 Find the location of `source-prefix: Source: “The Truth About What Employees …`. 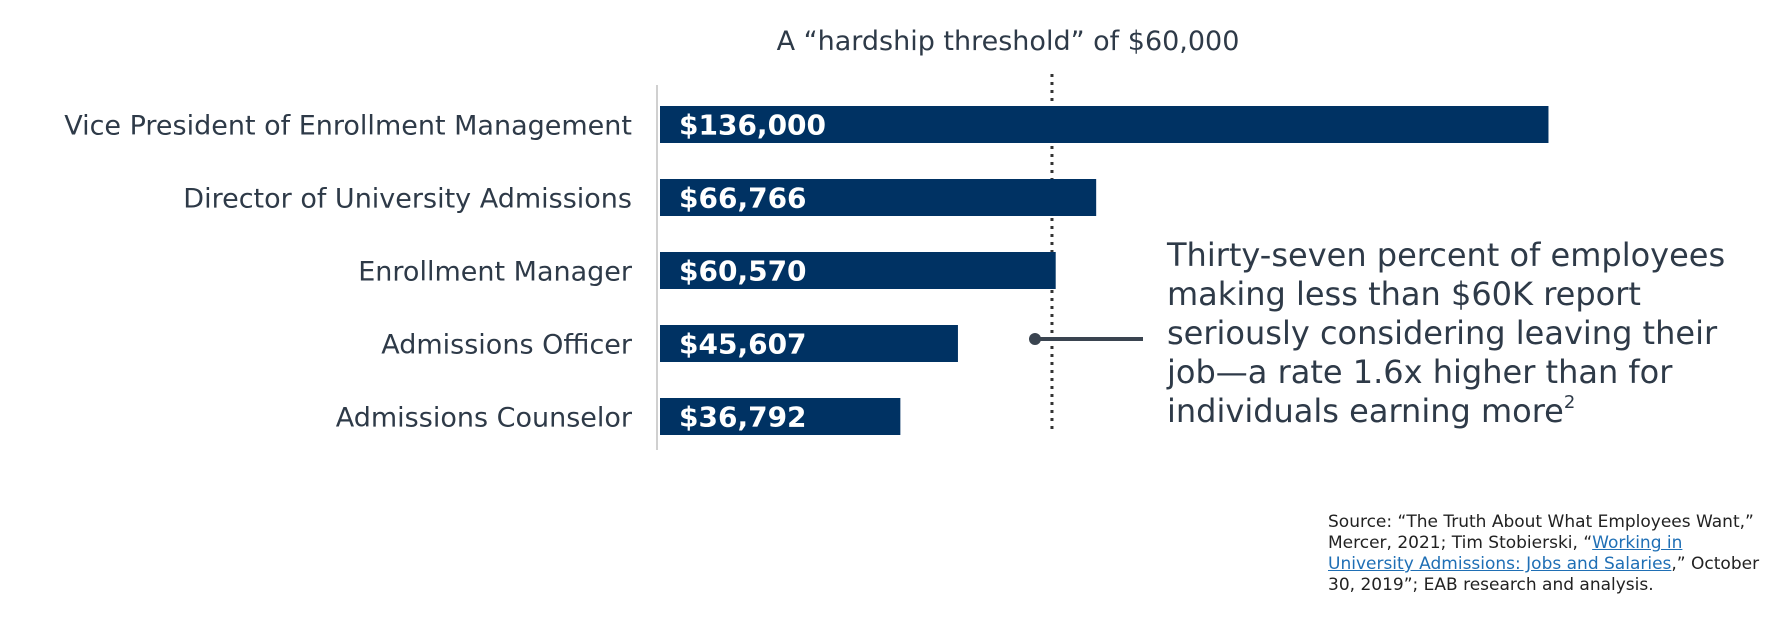

source-prefix: Source: “The Truth About What Employees … is located at coordinates (1541, 532).